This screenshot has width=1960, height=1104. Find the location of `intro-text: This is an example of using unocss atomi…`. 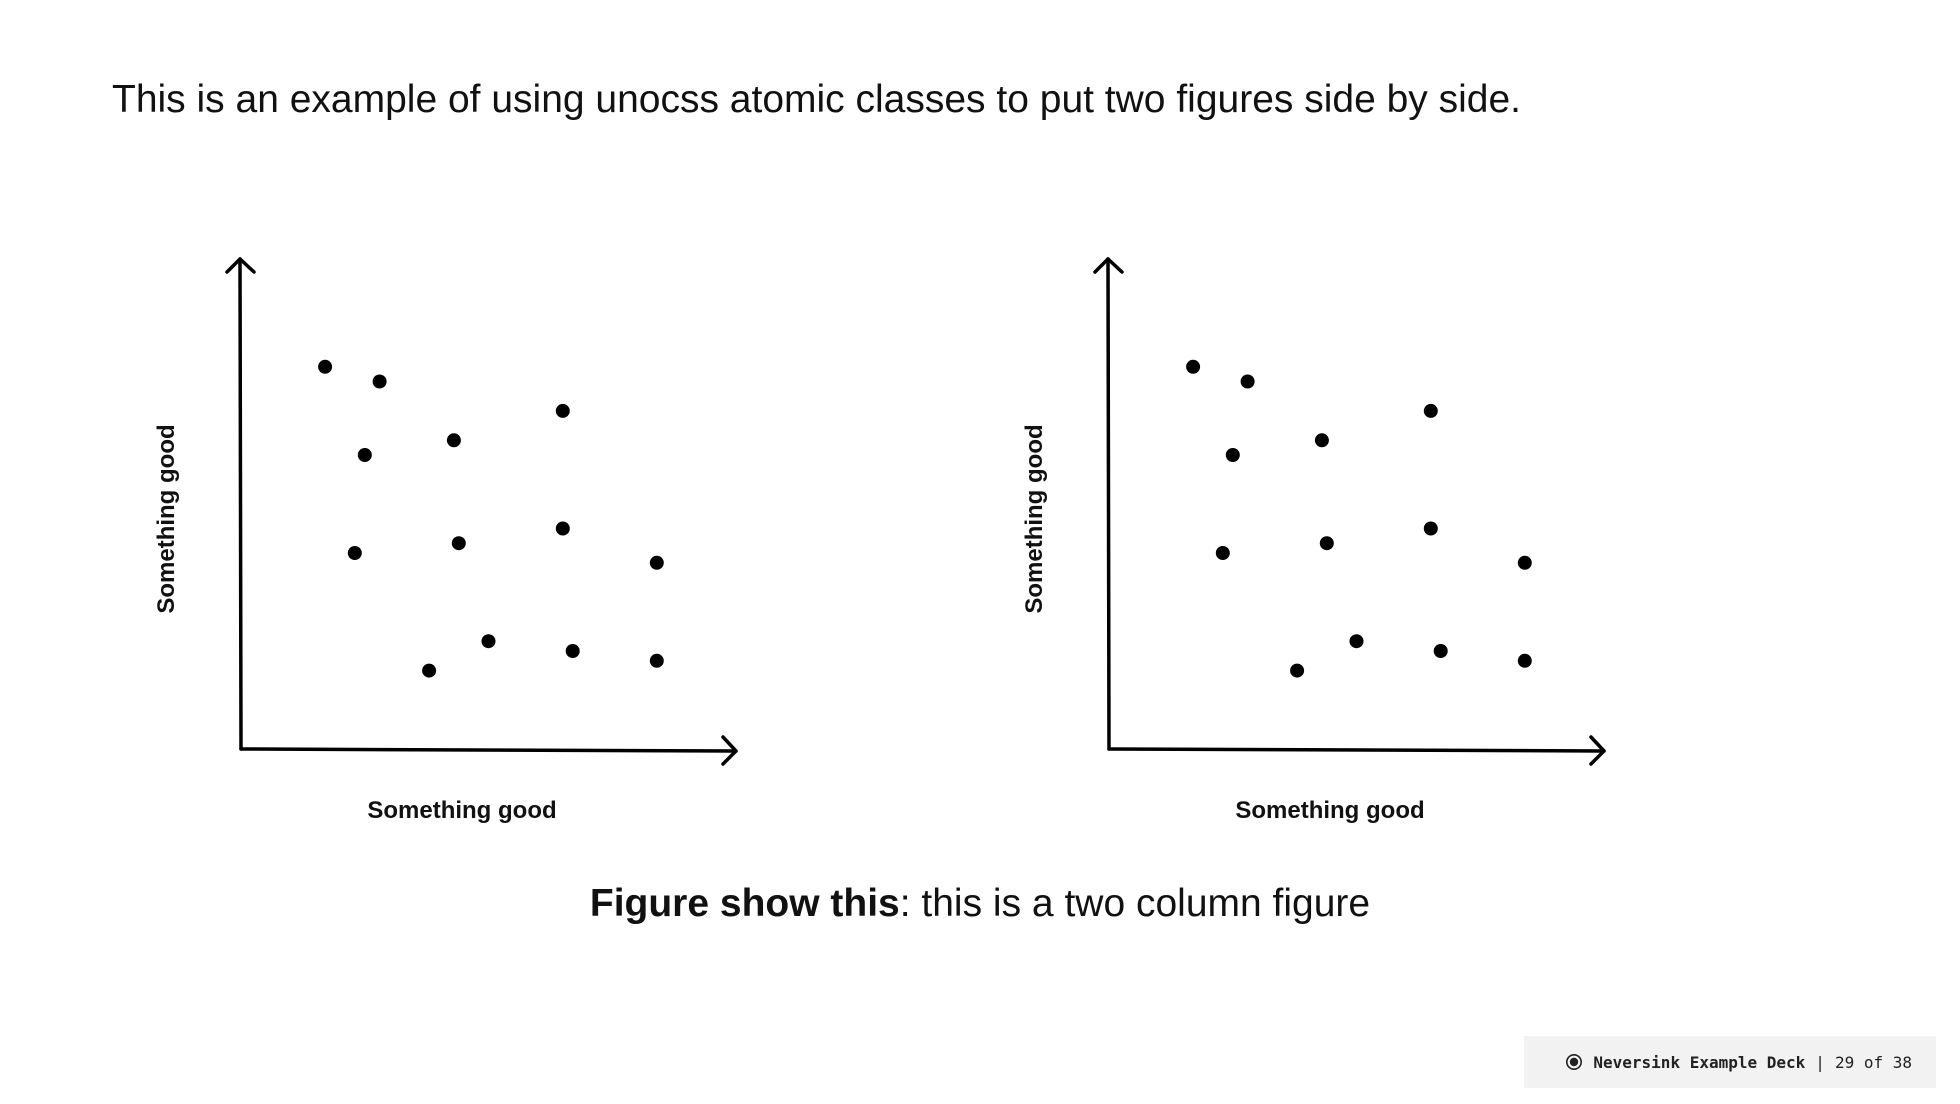

intro-text: This is an example of using unocss atomi… is located at coordinates (817, 99).